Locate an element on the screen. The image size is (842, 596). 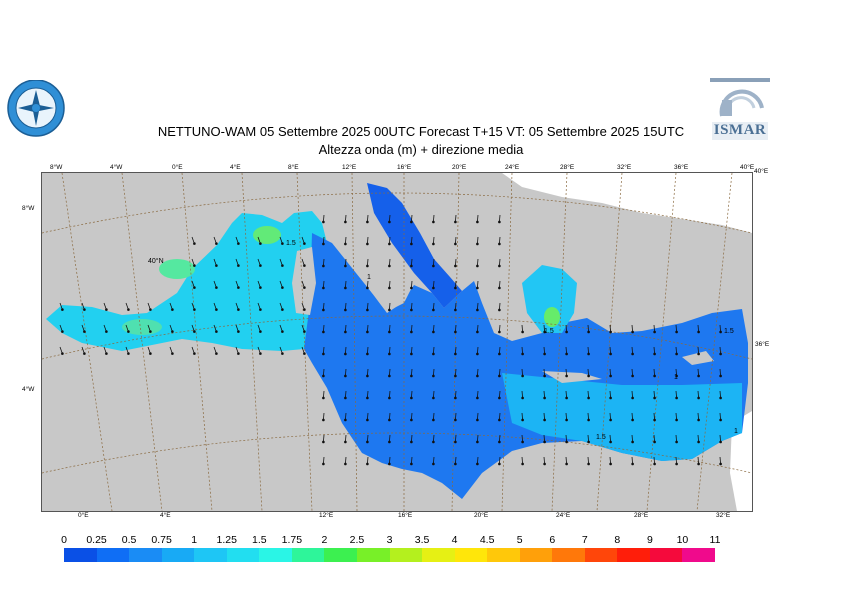
top-tick-label: 32°E is located at coordinates (624, 167).